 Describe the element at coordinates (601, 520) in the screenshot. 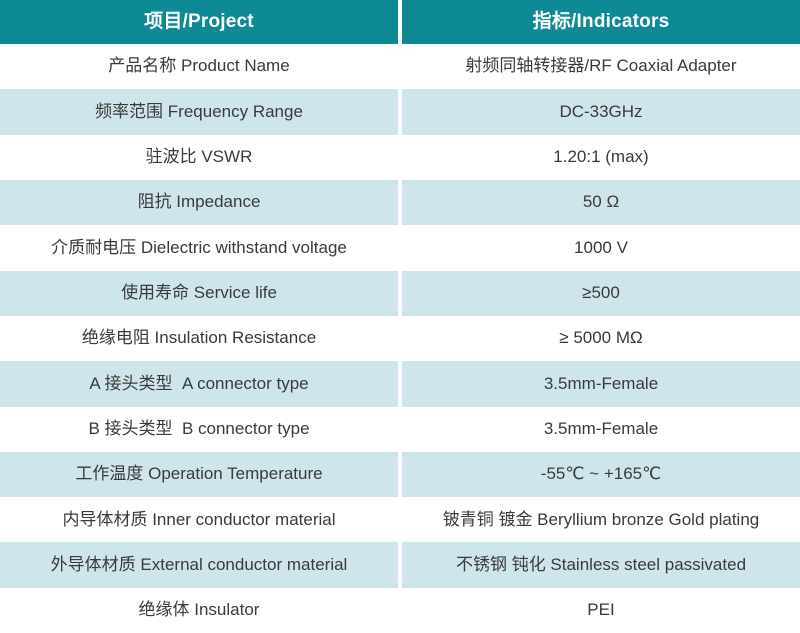

I see `row-value: 铍青铜 镀金 Beryllium bronze Gold plating` at that location.